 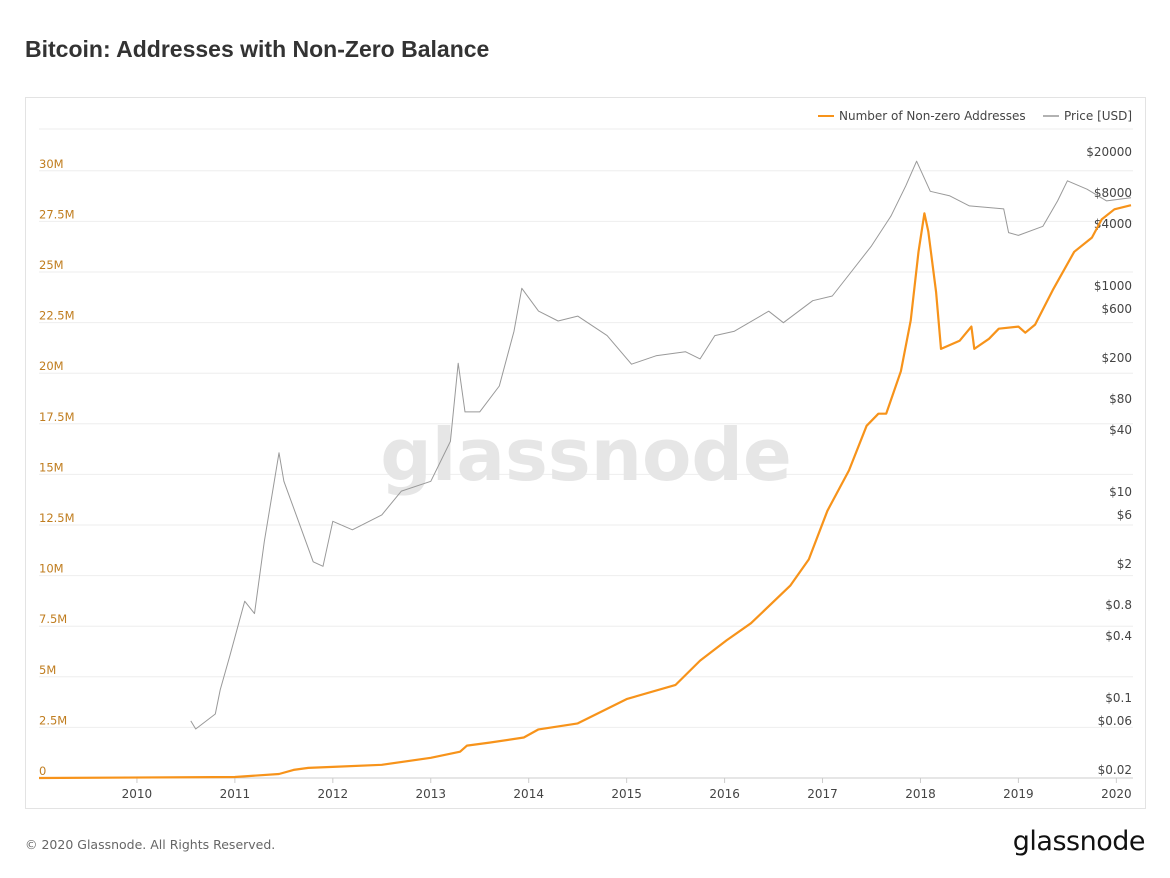 What do you see at coordinates (1120, 430) in the screenshot?
I see `right-tick-label: $40` at bounding box center [1120, 430].